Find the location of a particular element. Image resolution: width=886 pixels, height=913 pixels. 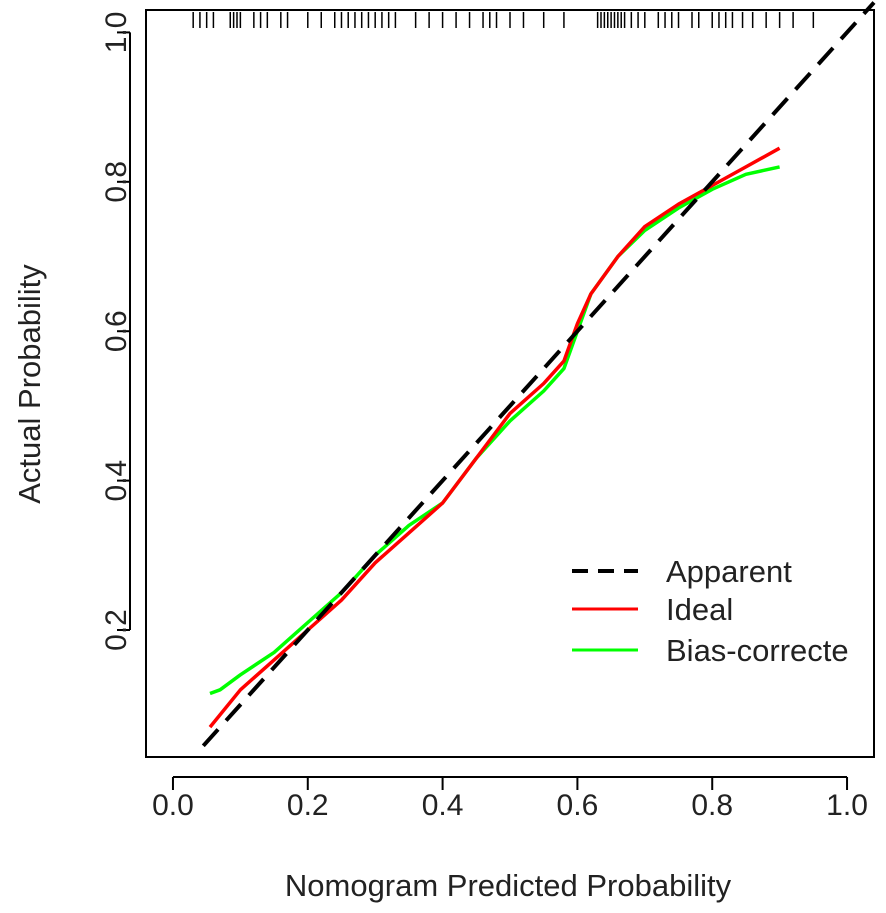

legend-label-apparent: Apparent is located at coordinates (729, 571).